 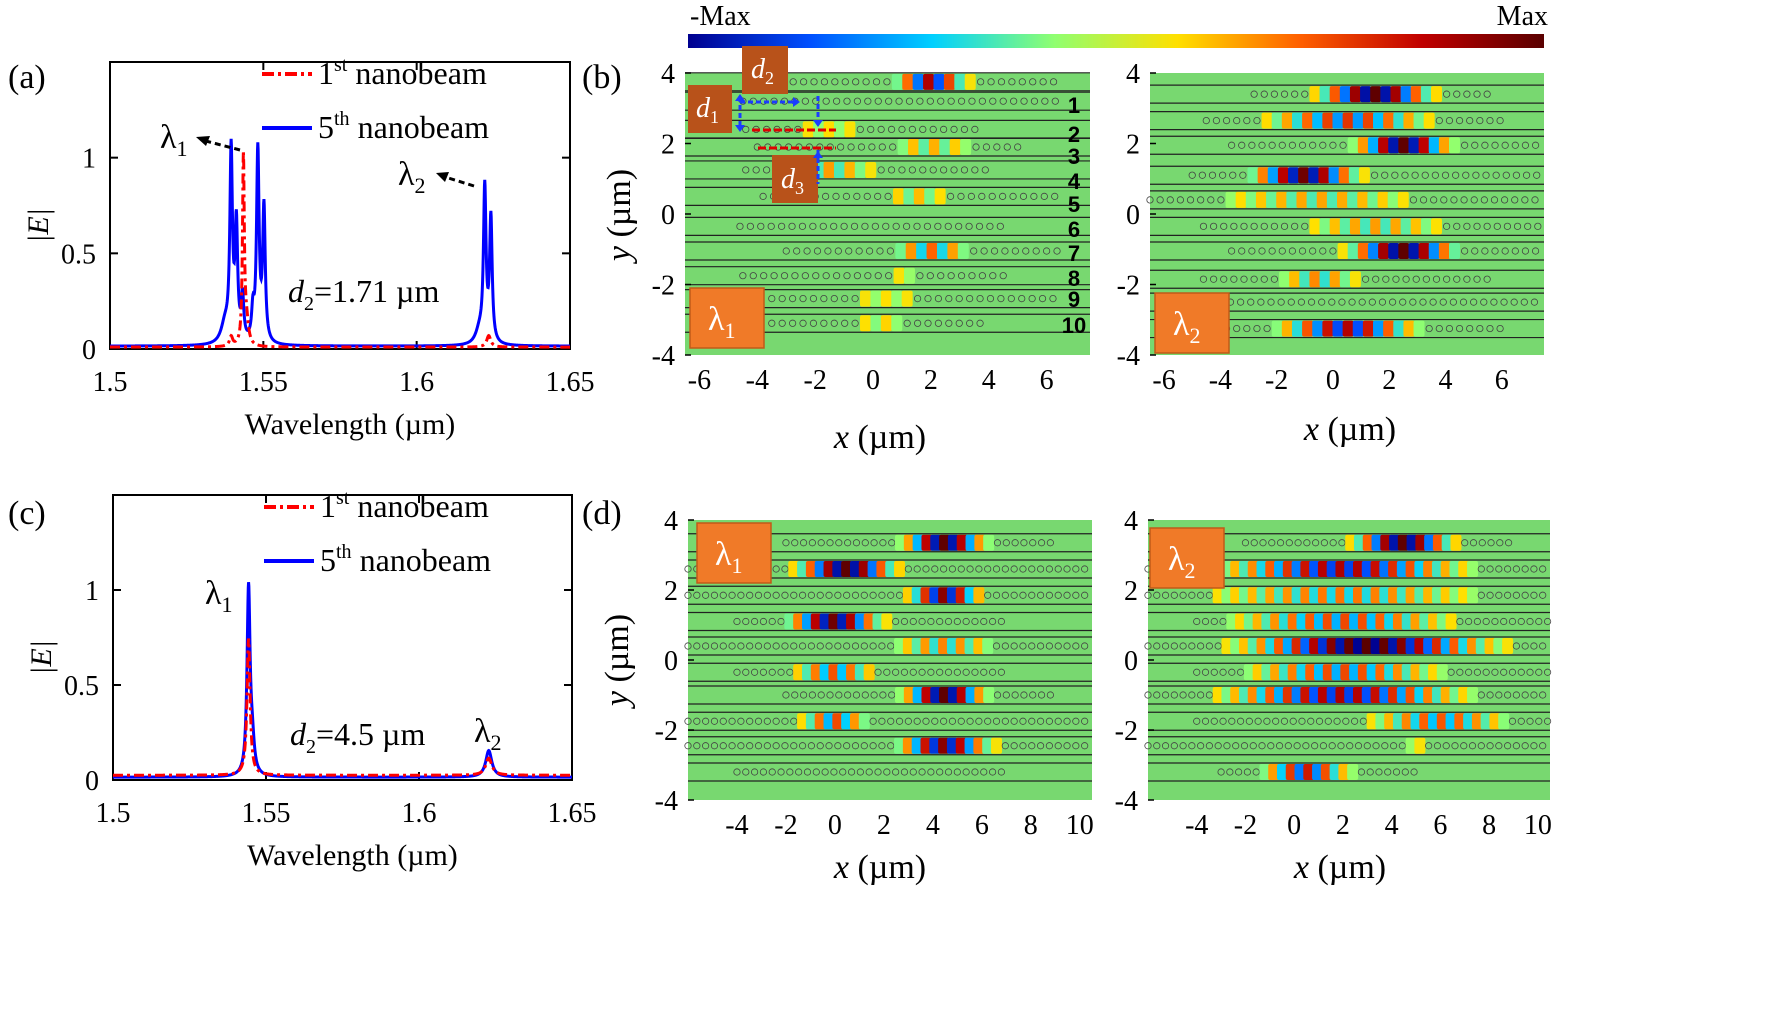 I want to click on y-tick-label: 2, so click(x=671, y=591).